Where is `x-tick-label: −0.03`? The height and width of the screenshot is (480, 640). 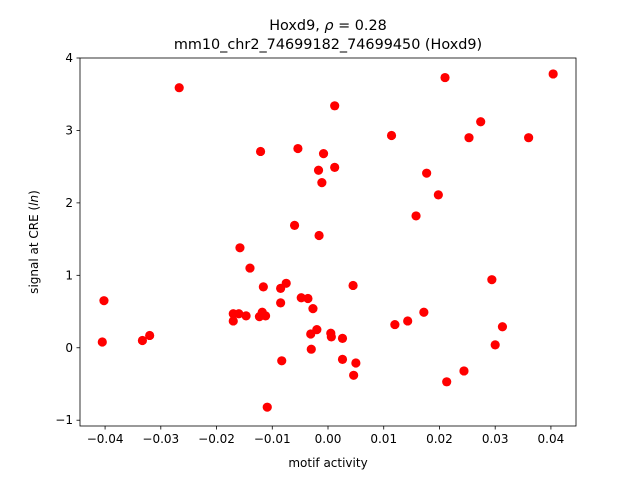
x-tick-label: −0.03 is located at coordinates (160, 439).